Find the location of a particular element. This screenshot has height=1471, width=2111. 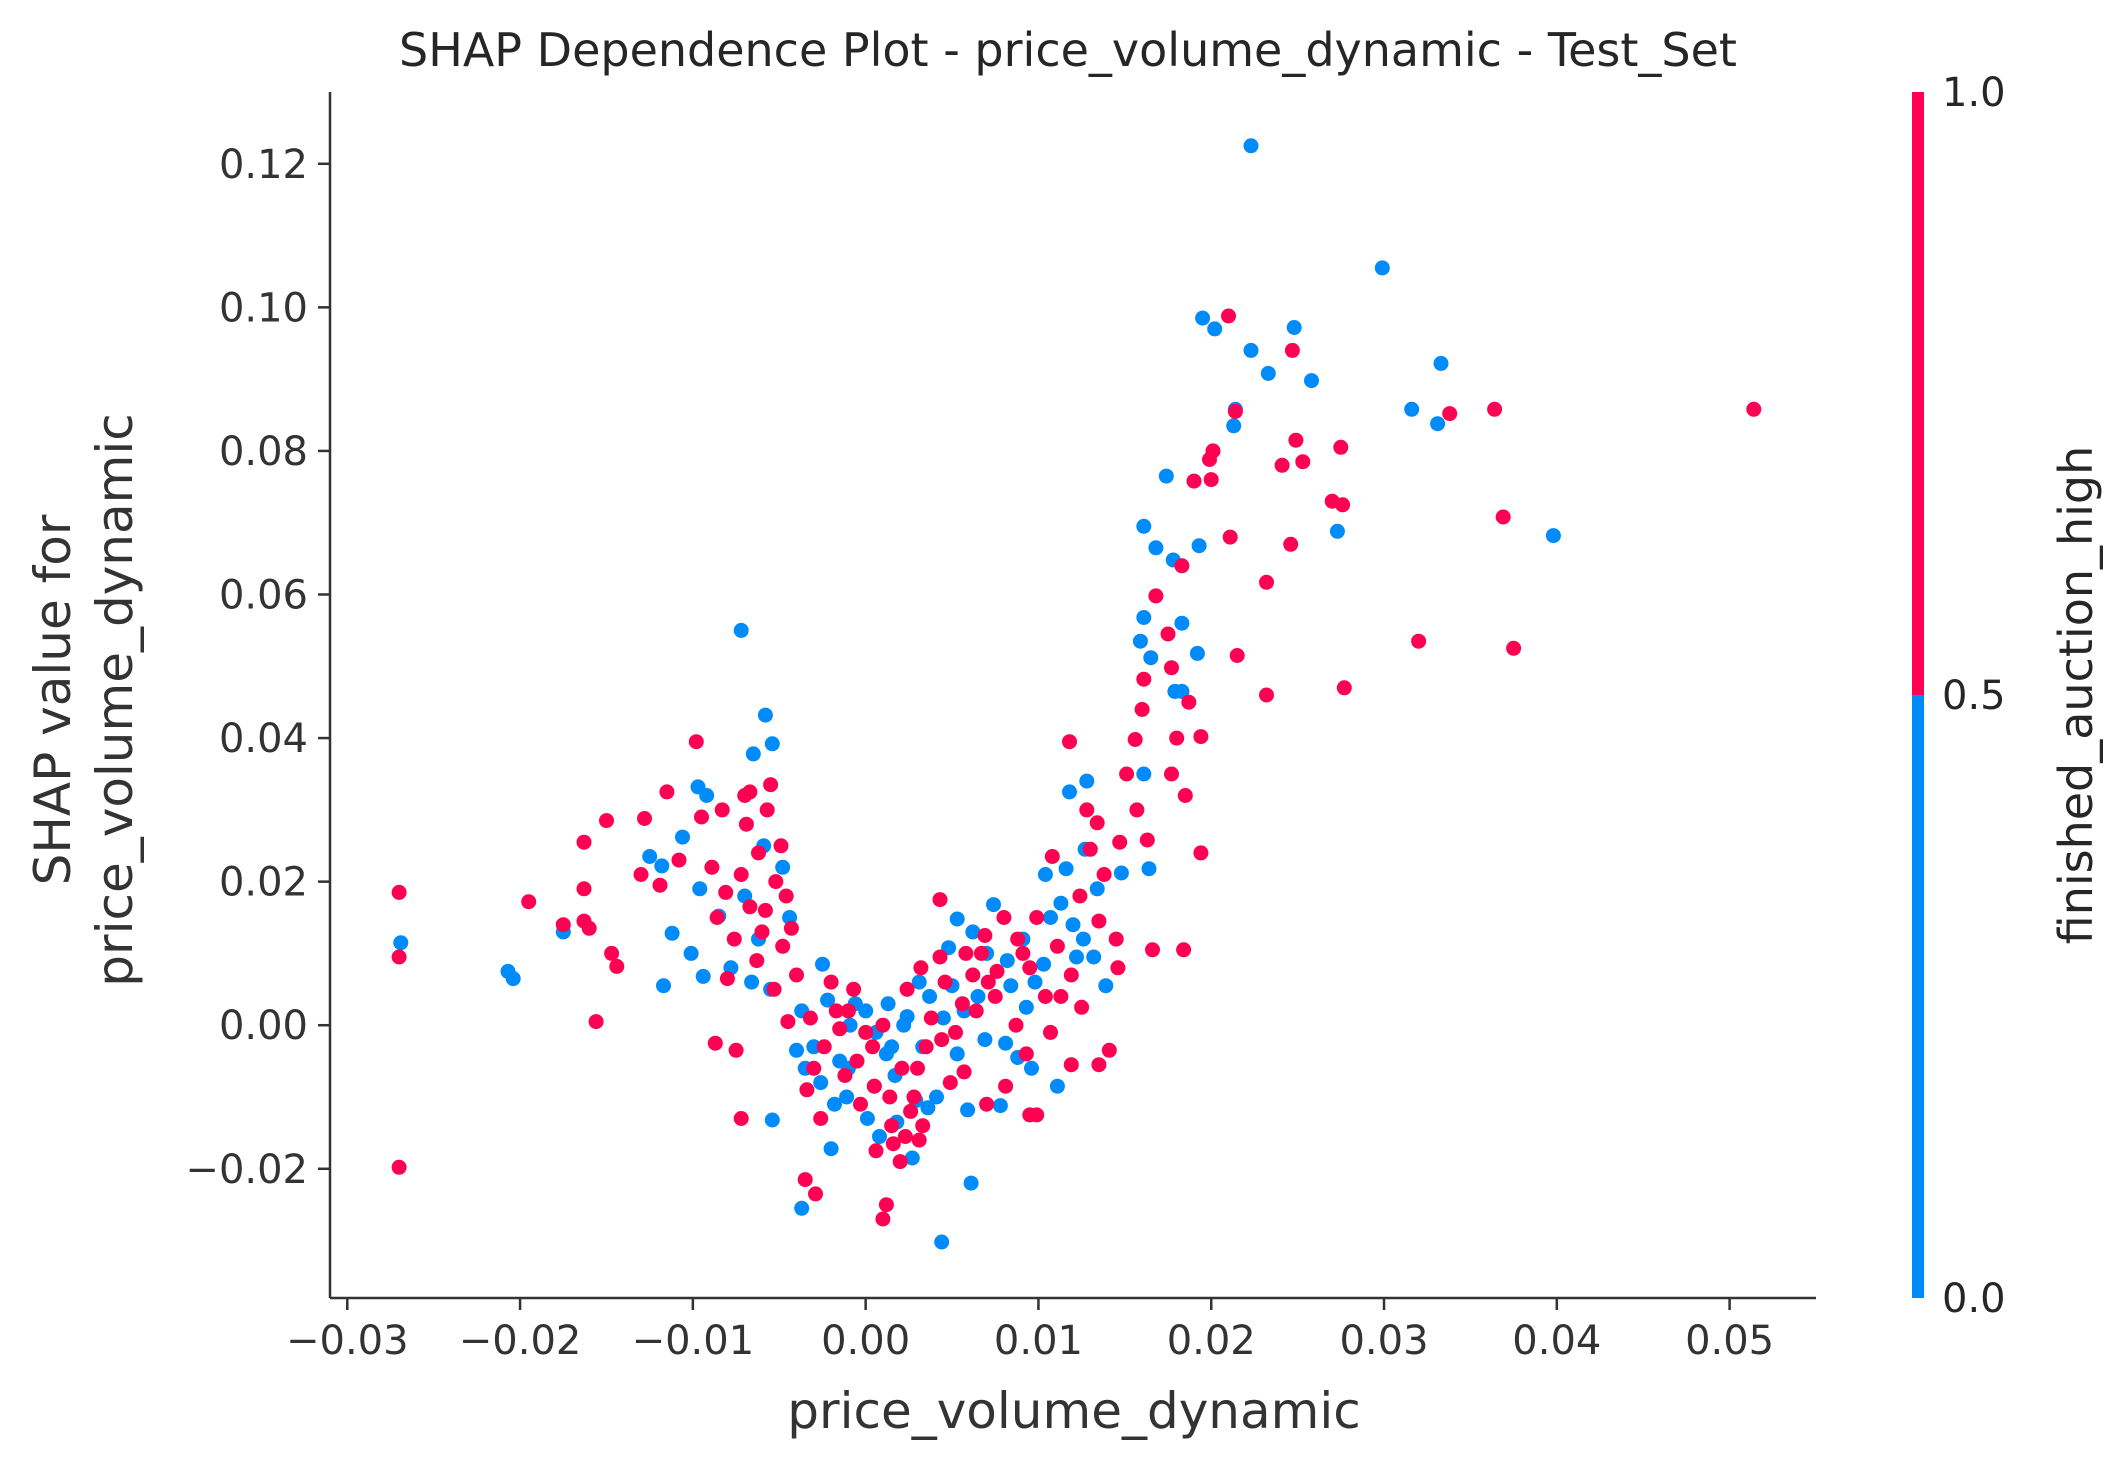

x-tick-label-0: −0.03 is located at coordinates (347, 1341).